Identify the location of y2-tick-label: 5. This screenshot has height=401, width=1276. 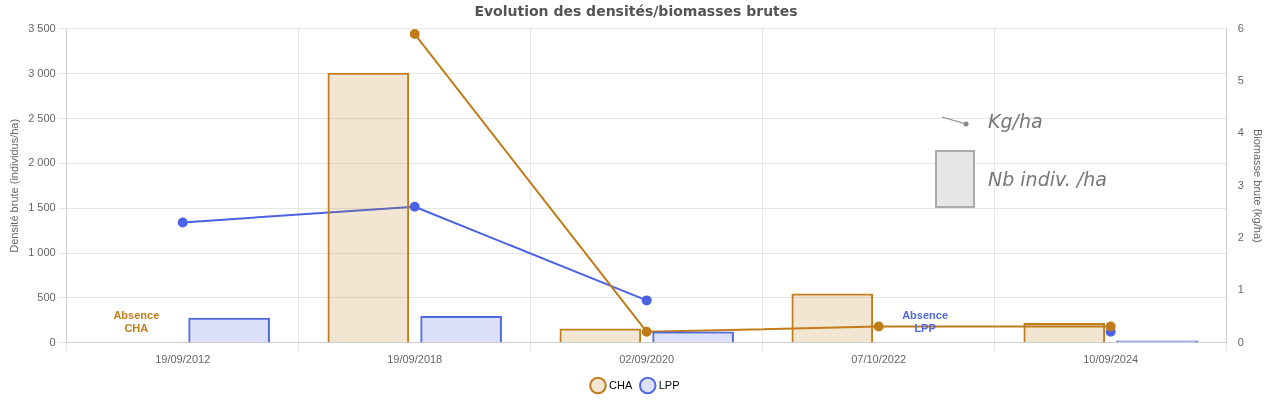
(1240, 80).